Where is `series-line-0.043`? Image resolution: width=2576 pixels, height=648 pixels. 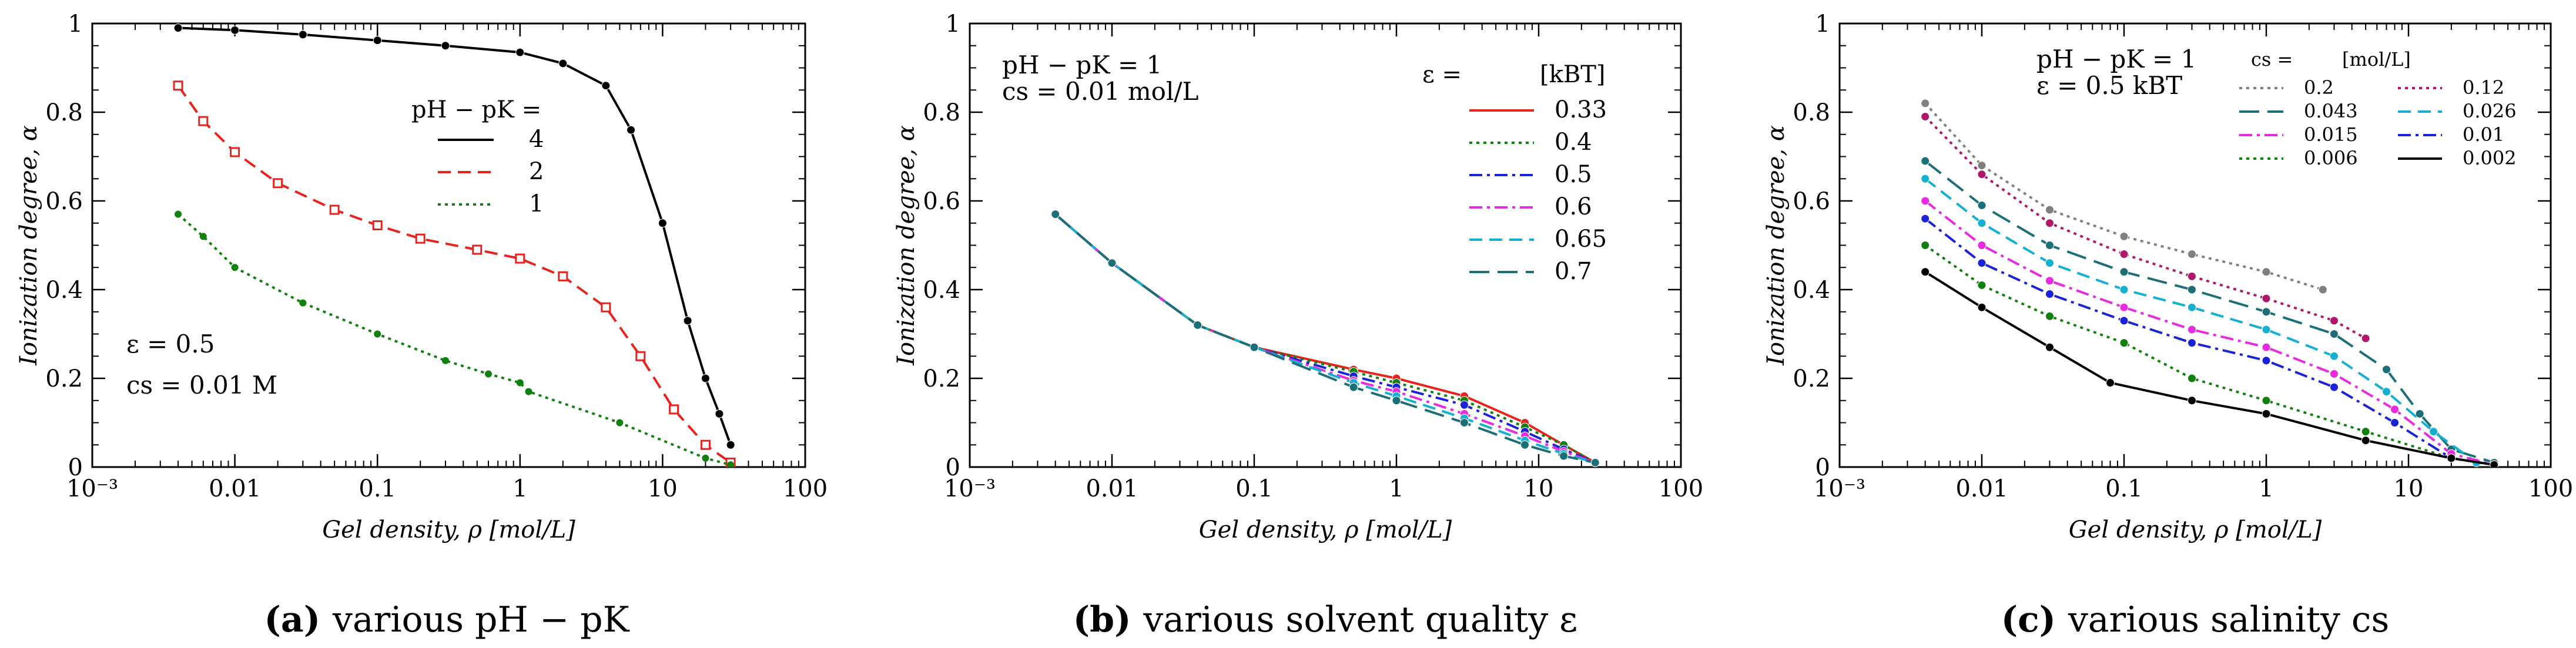 series-line-0.043 is located at coordinates (2209, 312).